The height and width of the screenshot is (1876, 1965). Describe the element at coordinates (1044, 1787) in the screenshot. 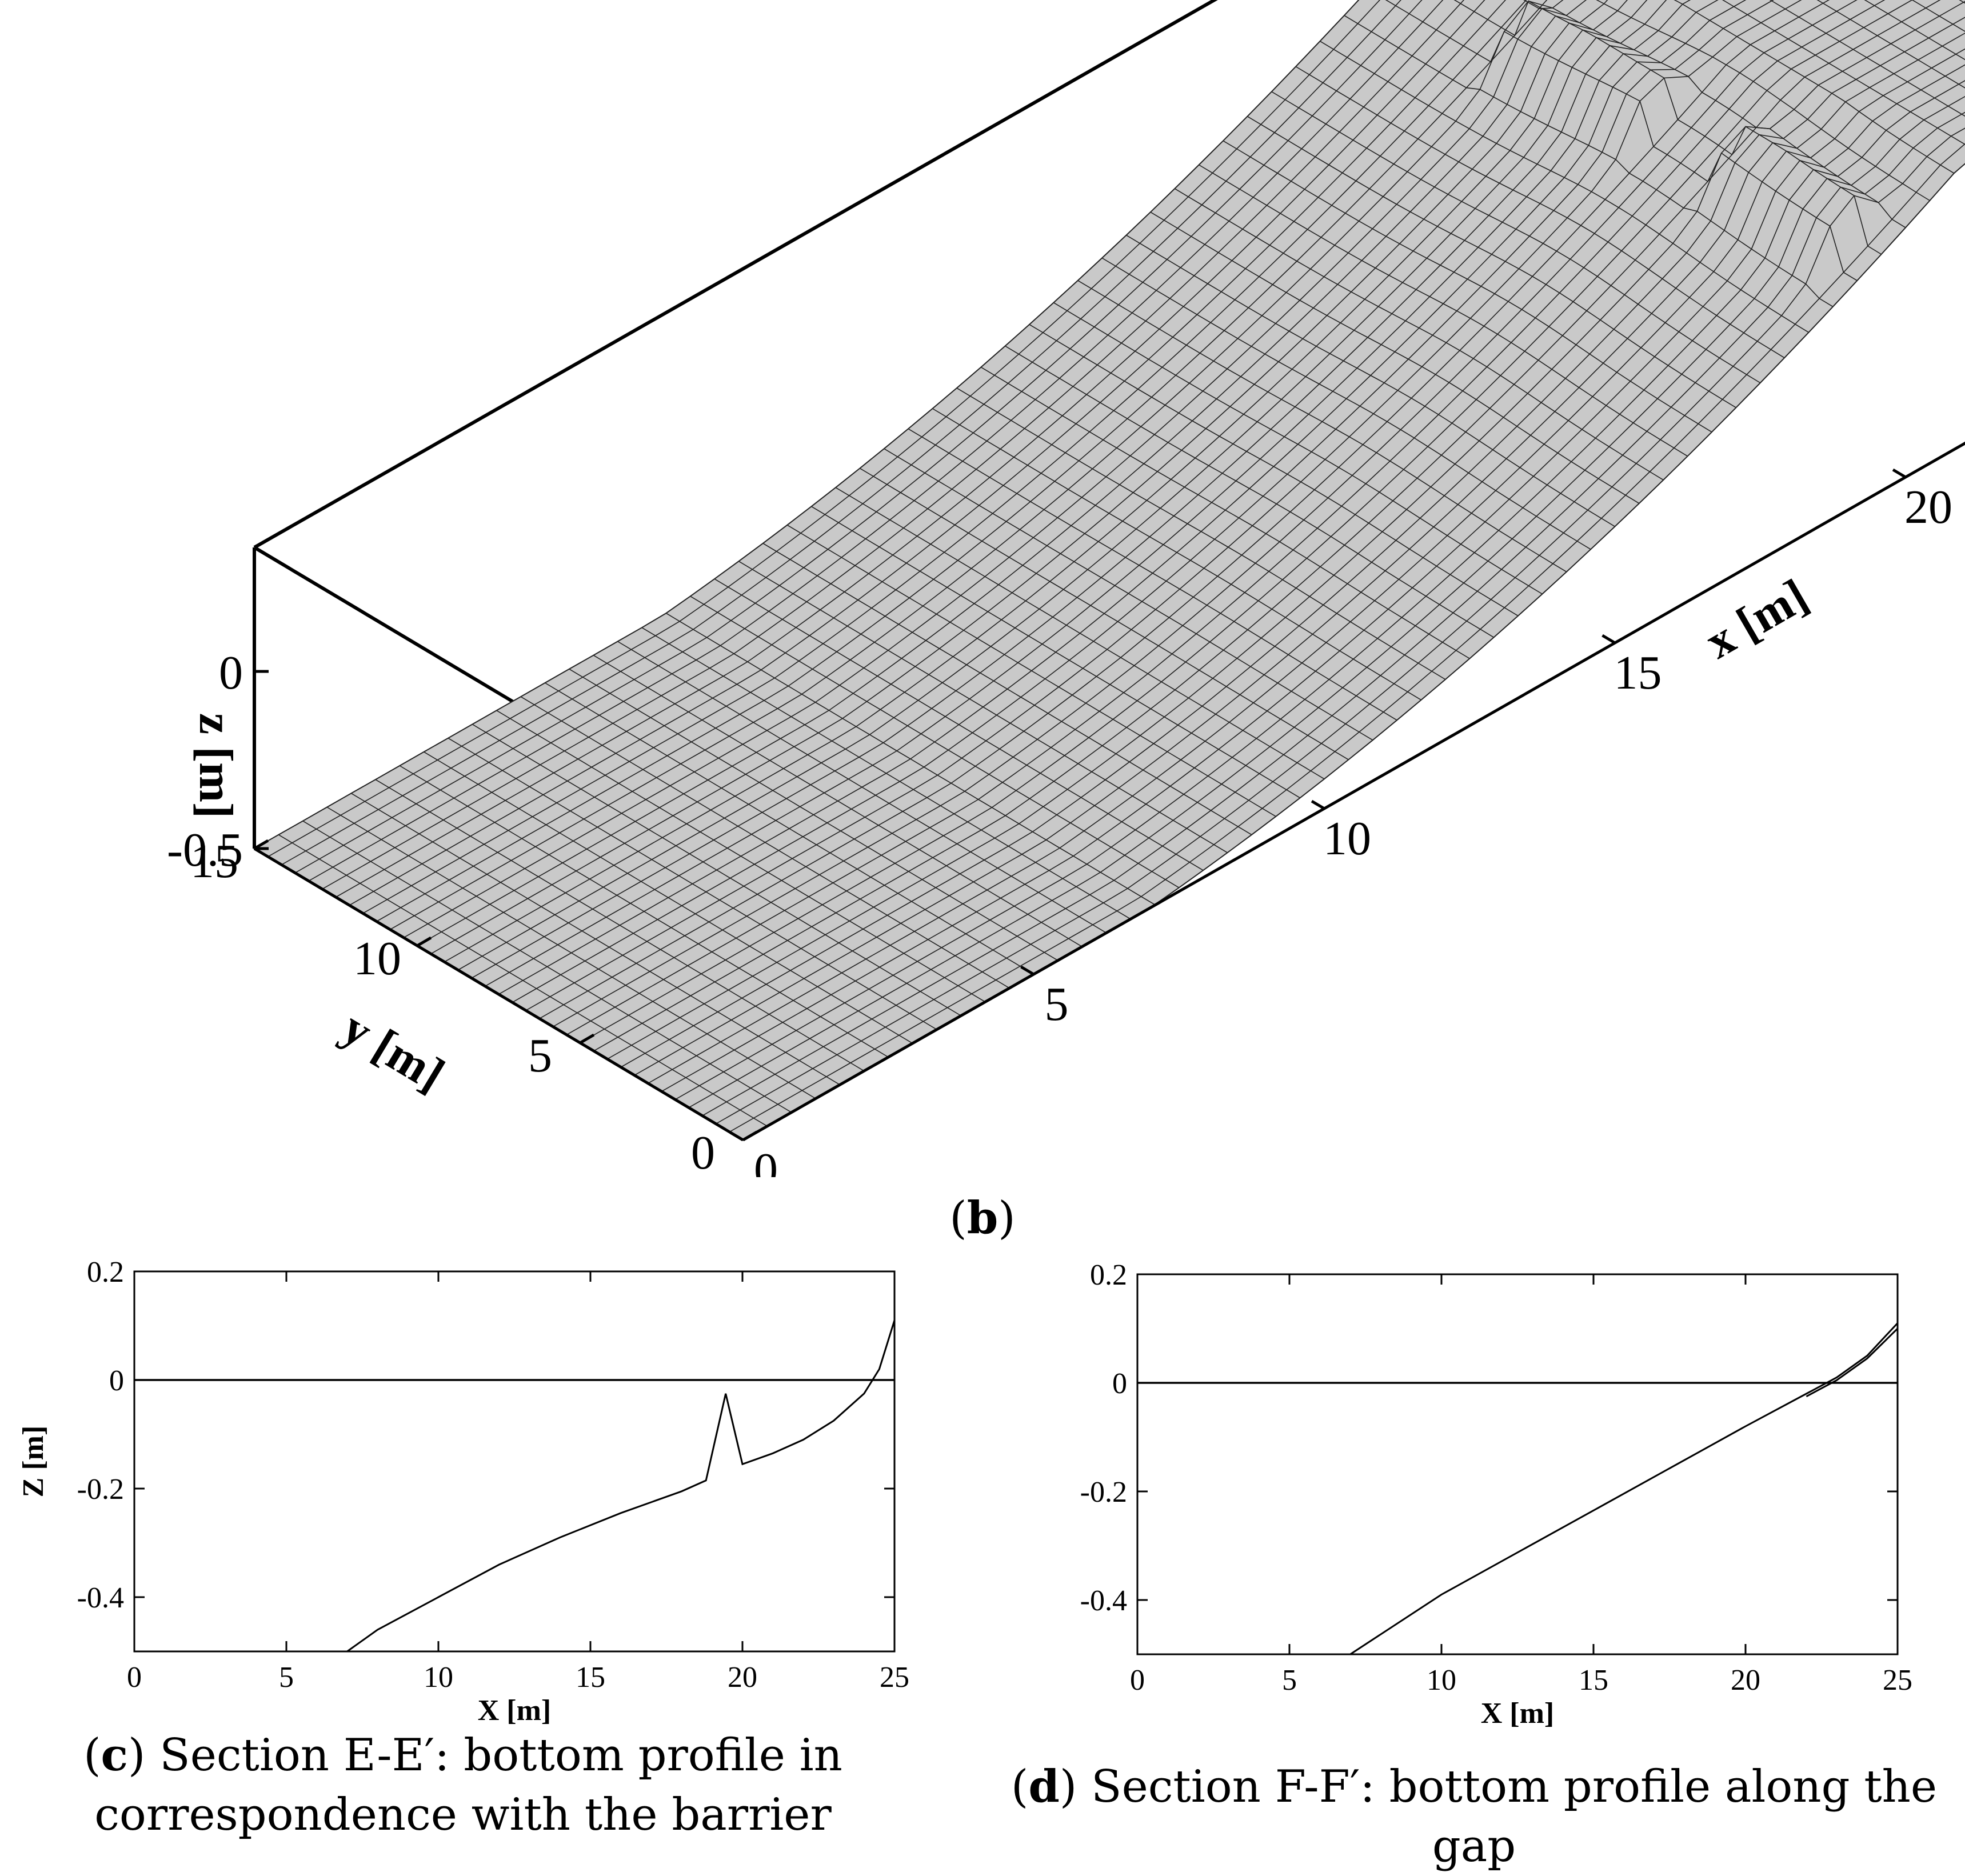

I see `caption-d-letter: d` at that location.